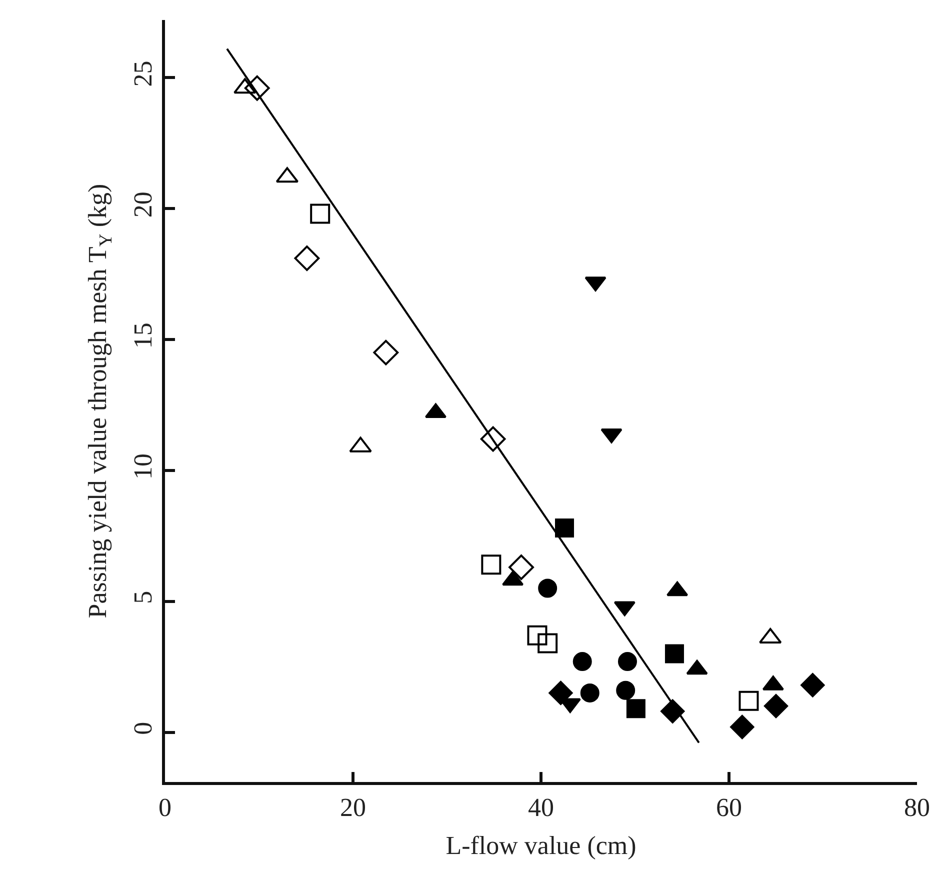  I want to click on x-tick-label: 60, so click(729, 807).